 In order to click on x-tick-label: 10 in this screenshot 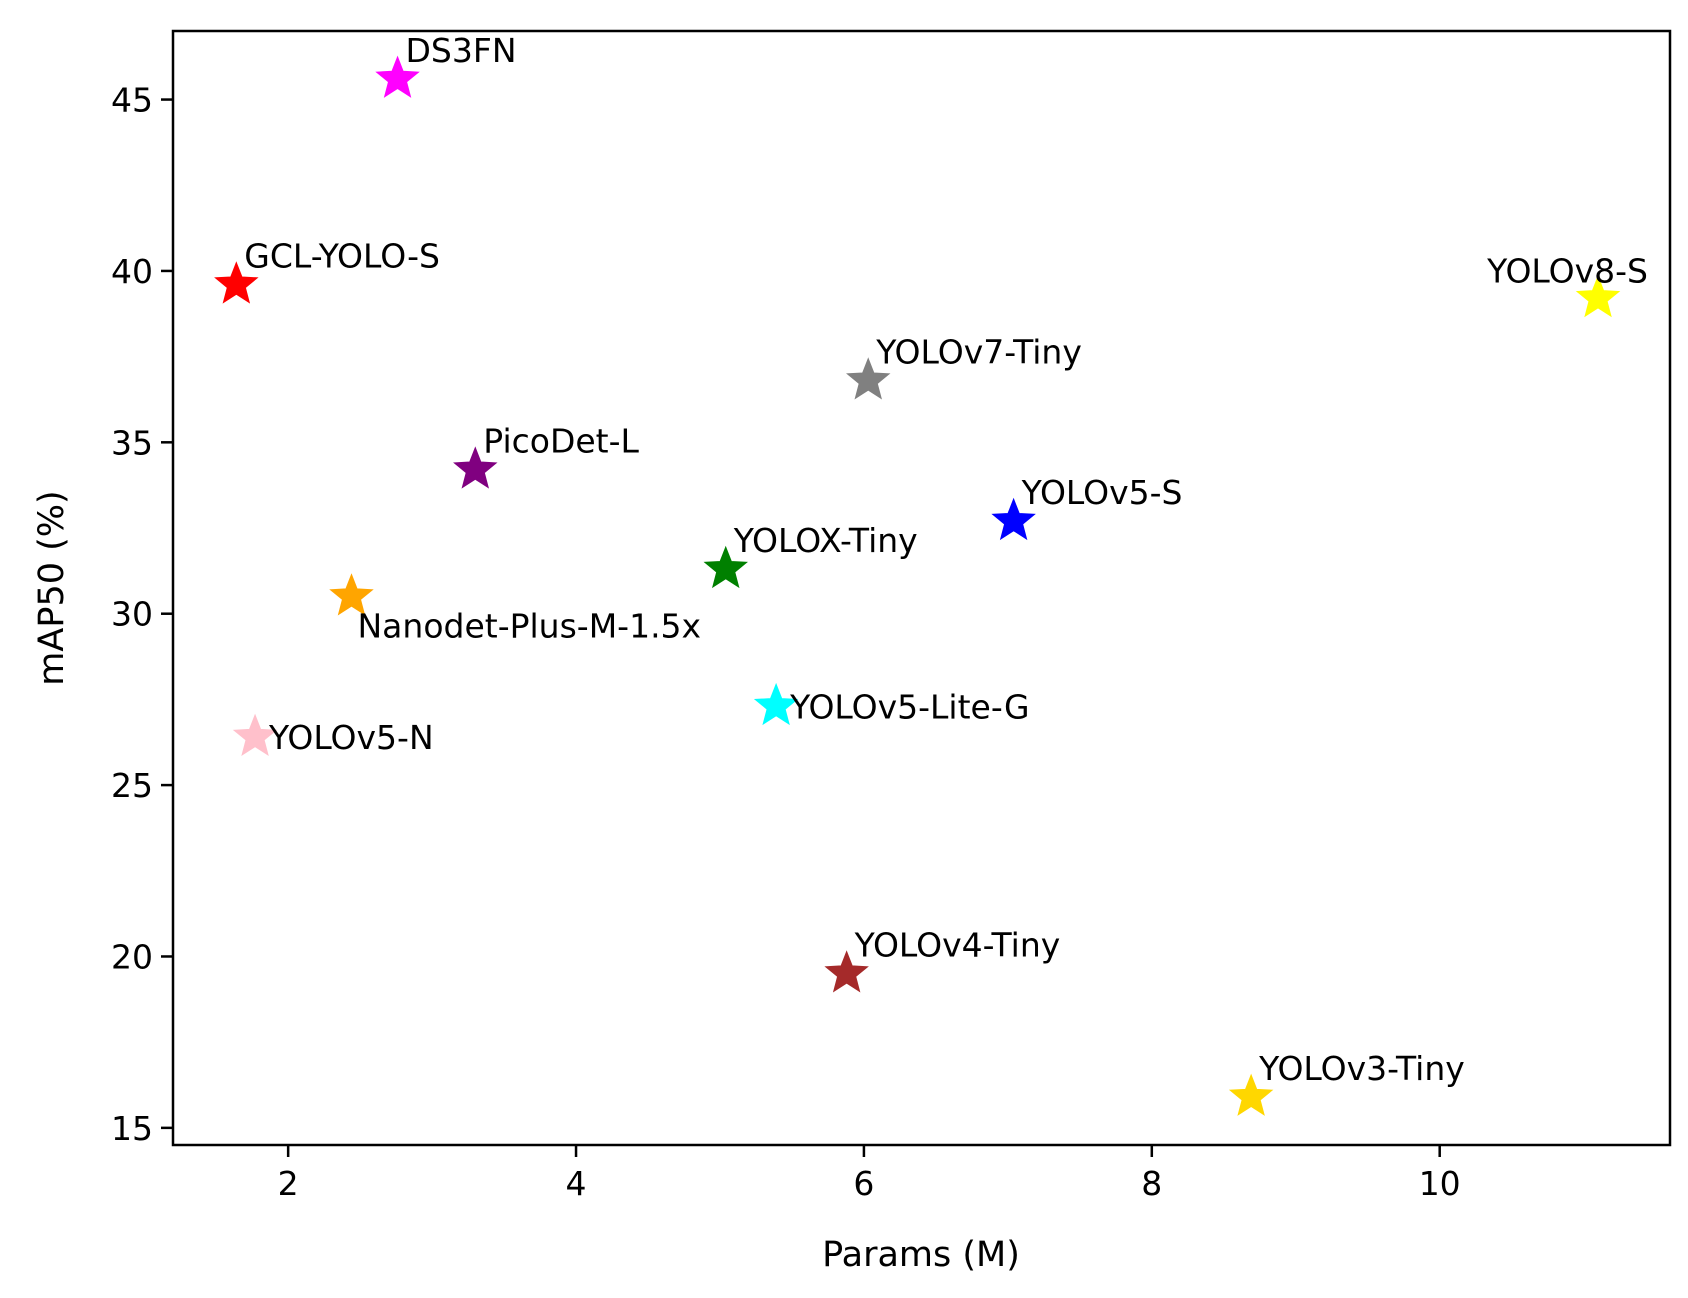, I will do `click(1440, 1183)`.